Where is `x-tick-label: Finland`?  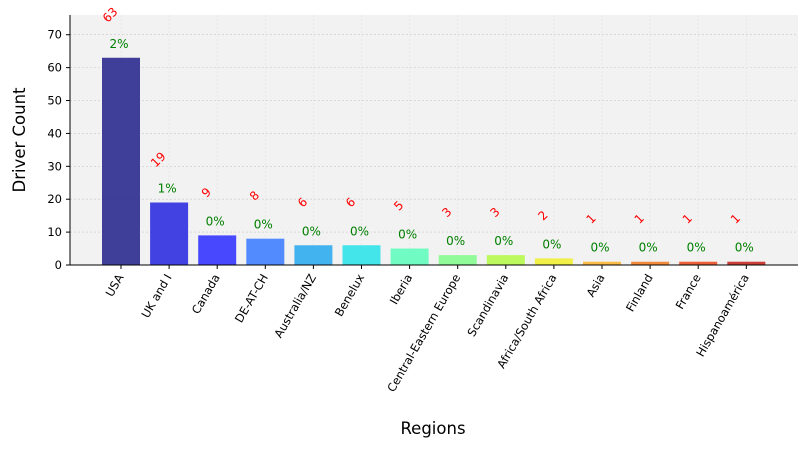
x-tick-label: Finland is located at coordinates (639, 293).